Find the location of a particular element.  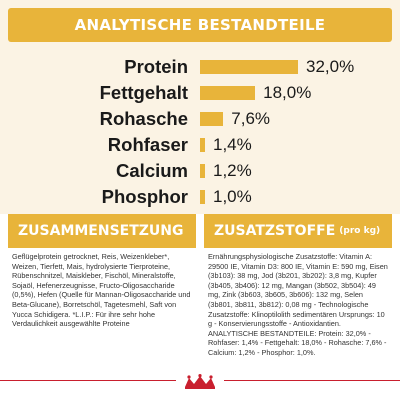

additives-title: ZUSATZSTOFFE (pro kg) is located at coordinates (298, 231).